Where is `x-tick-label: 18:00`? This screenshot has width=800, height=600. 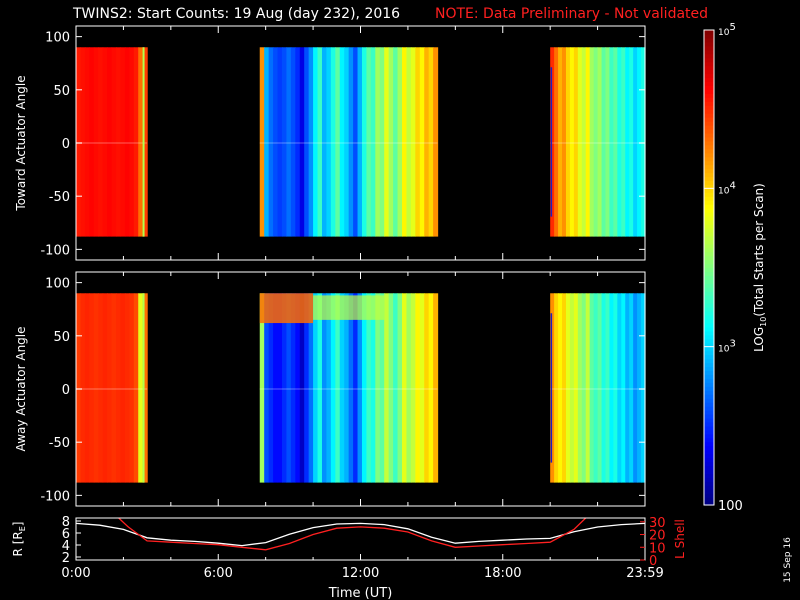
x-tick-label: 18:00 is located at coordinates (502, 573).